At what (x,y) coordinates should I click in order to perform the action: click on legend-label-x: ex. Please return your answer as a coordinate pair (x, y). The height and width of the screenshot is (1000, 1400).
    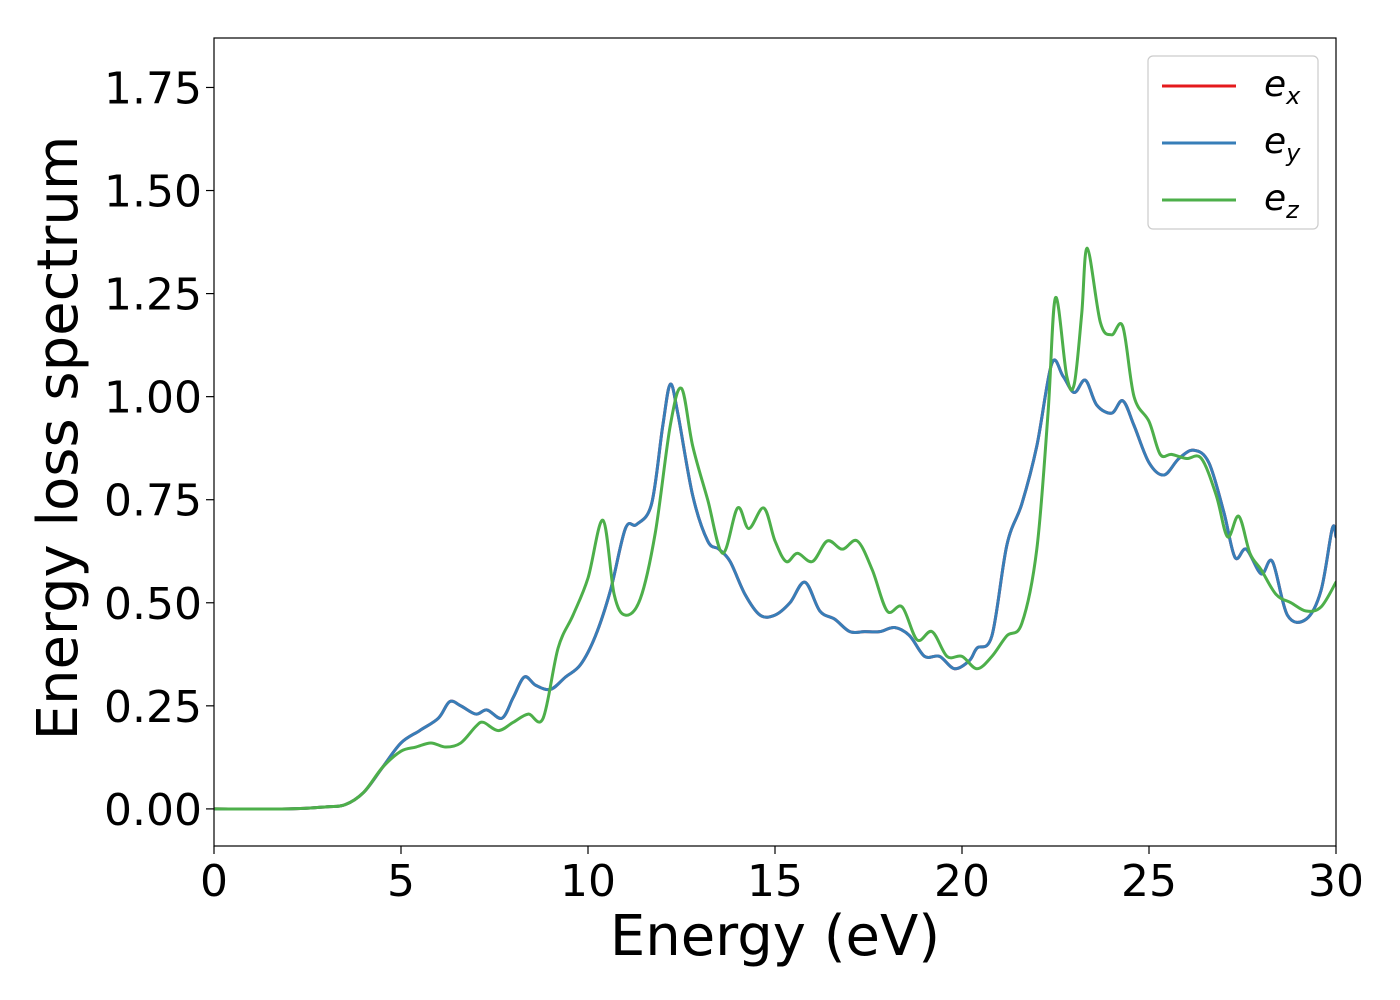
    Looking at the image, I should click on (1282, 87).